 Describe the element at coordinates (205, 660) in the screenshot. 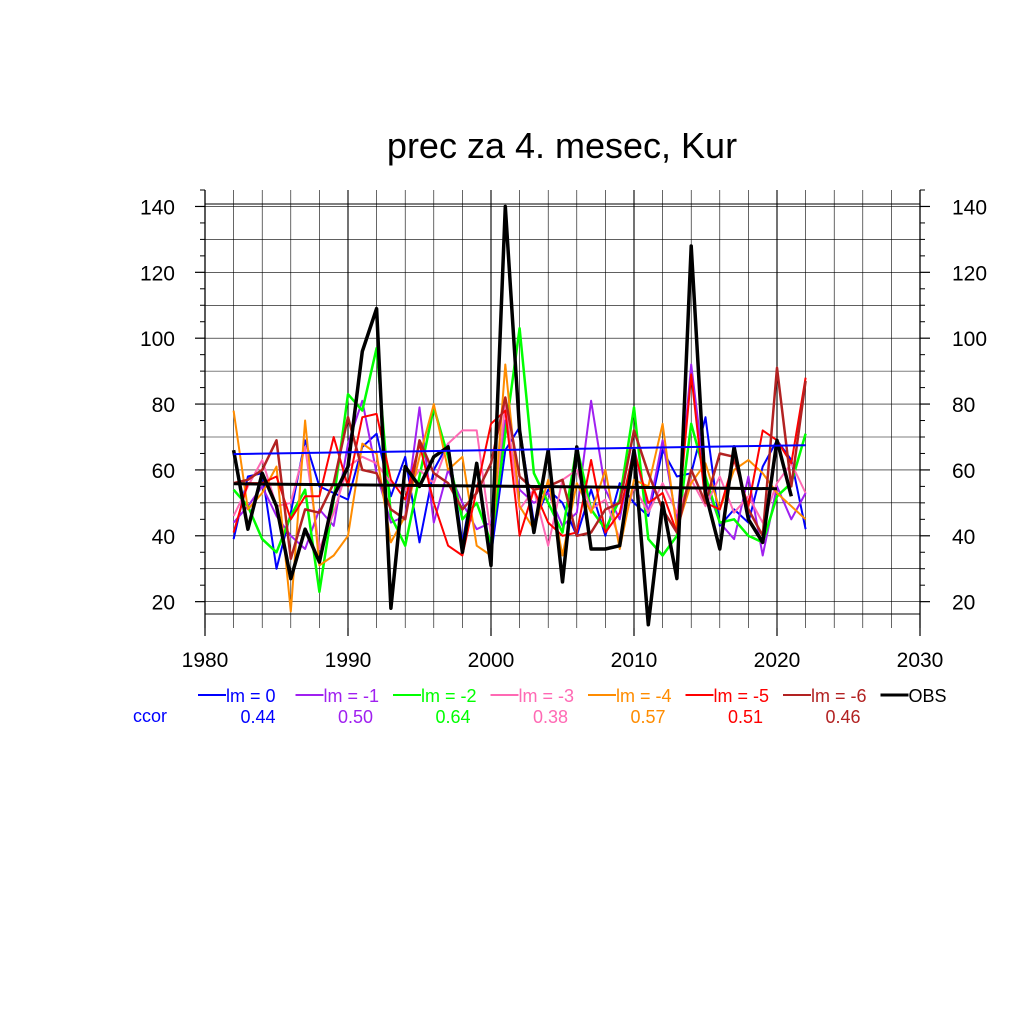

I see `x-tick-label: 1980` at that location.